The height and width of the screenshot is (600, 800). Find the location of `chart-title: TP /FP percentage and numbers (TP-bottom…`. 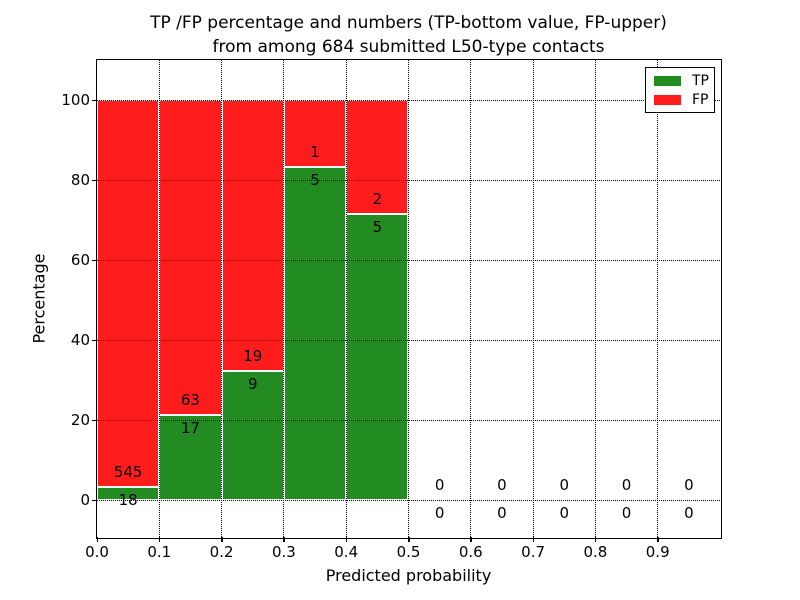

chart-title: TP /FP percentage and numbers (TP-bottom… is located at coordinates (408, 35).